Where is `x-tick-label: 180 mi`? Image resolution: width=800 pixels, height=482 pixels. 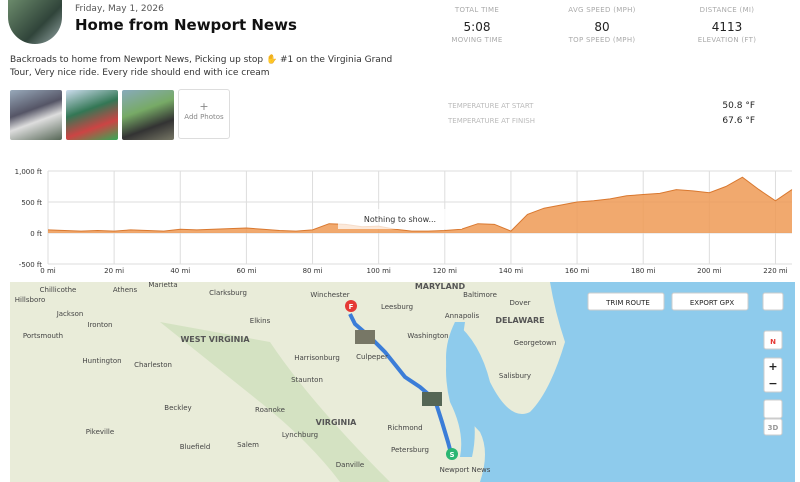 x-tick-label: 180 mi is located at coordinates (643, 271).